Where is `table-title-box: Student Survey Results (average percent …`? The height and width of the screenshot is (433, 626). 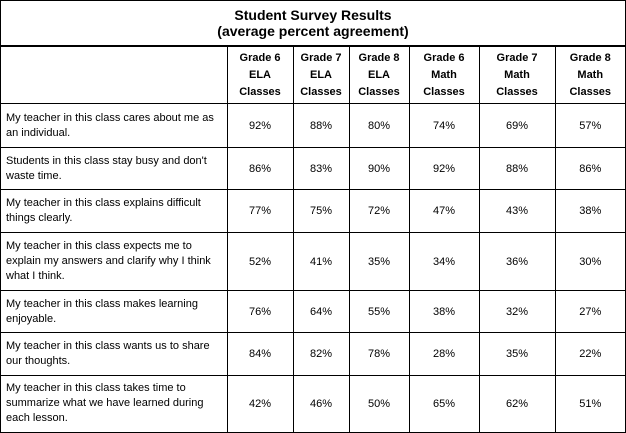
table-title-box: Student Survey Results (average percent … is located at coordinates (313, 23).